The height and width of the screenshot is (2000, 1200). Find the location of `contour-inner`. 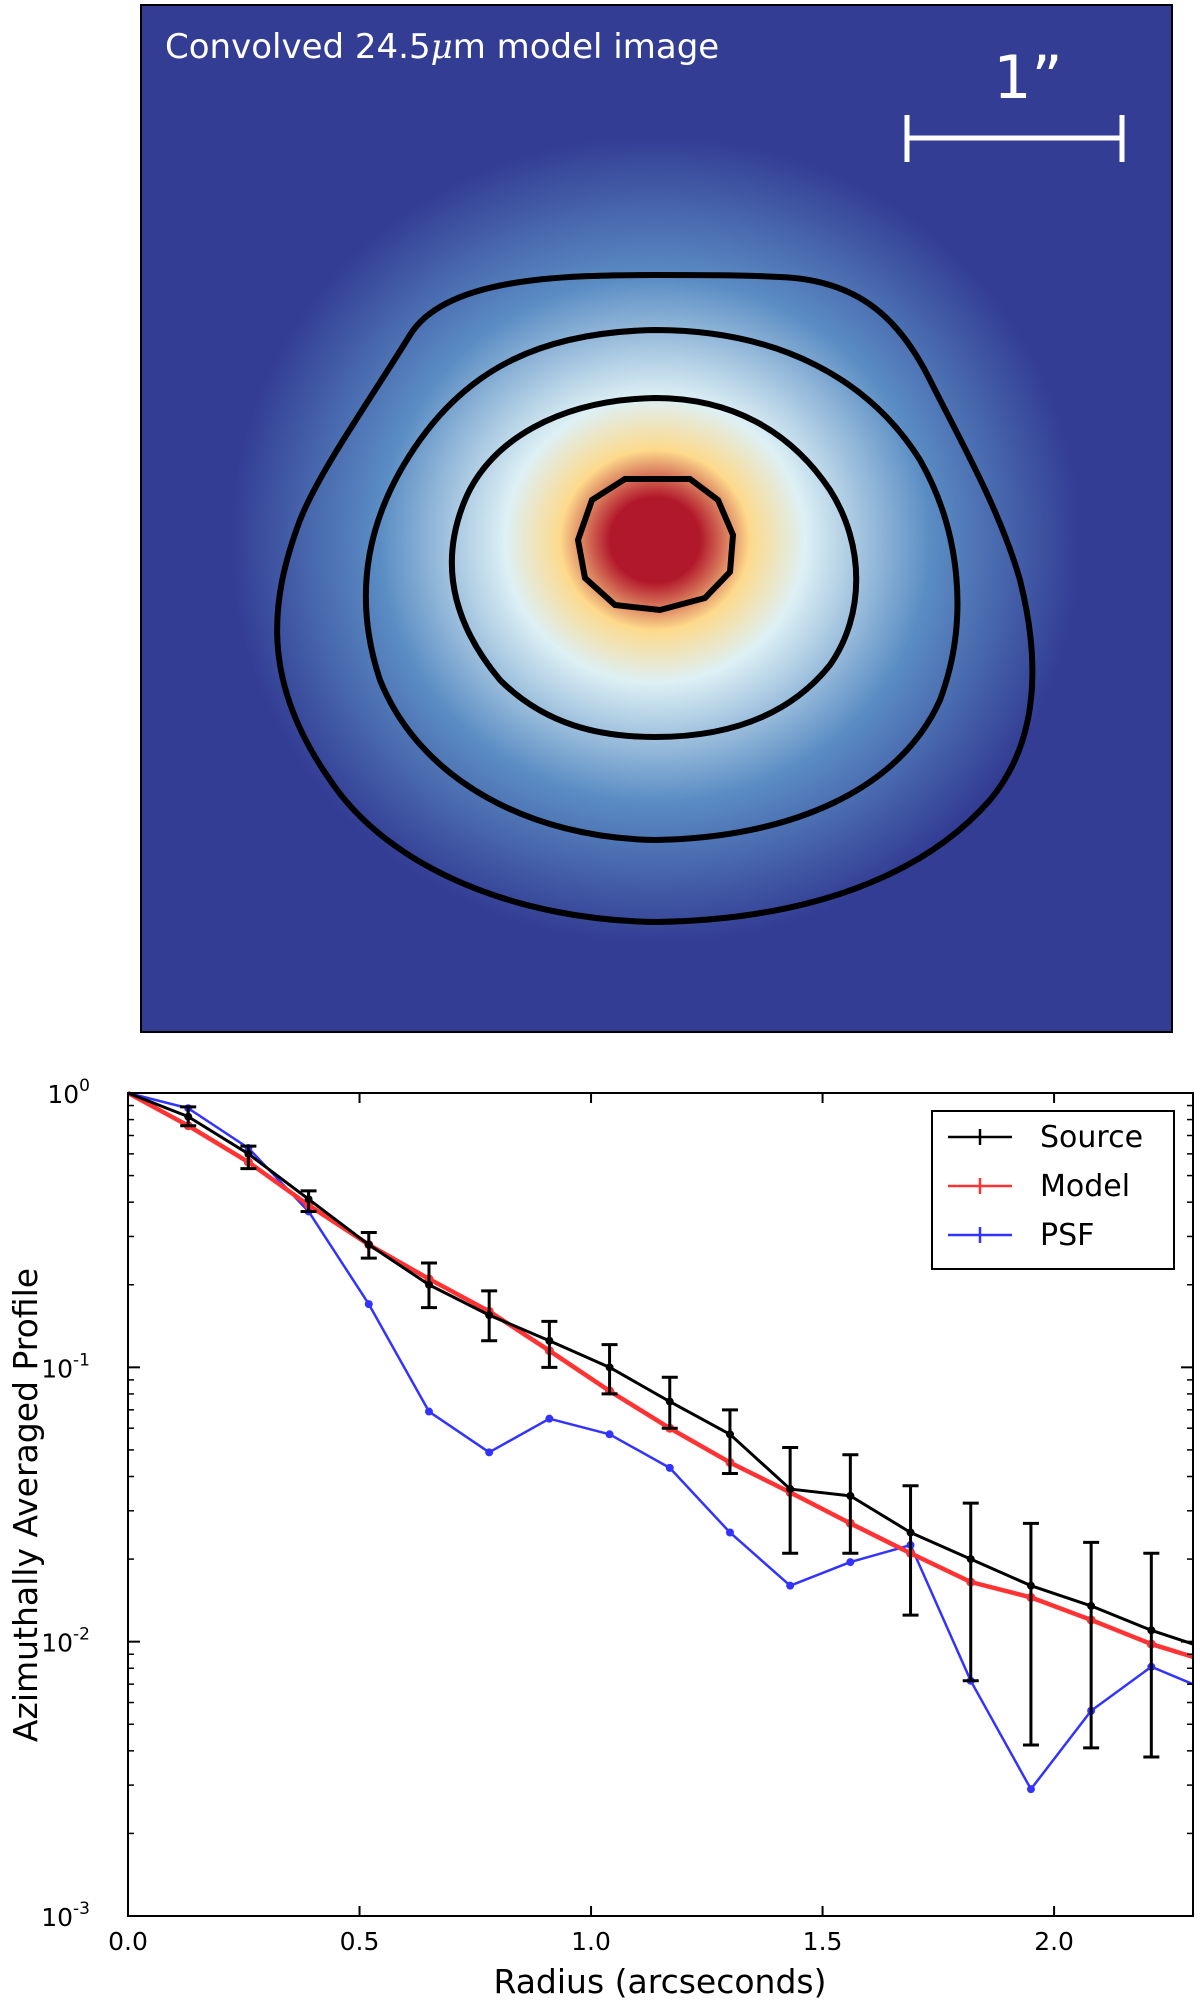

contour-inner is located at coordinates (655, 545).